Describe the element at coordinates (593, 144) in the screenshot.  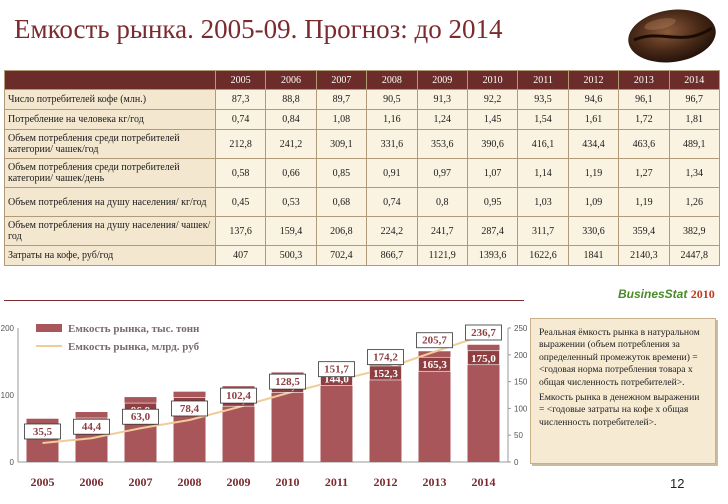
I see `table-cell: 434,4` at that location.